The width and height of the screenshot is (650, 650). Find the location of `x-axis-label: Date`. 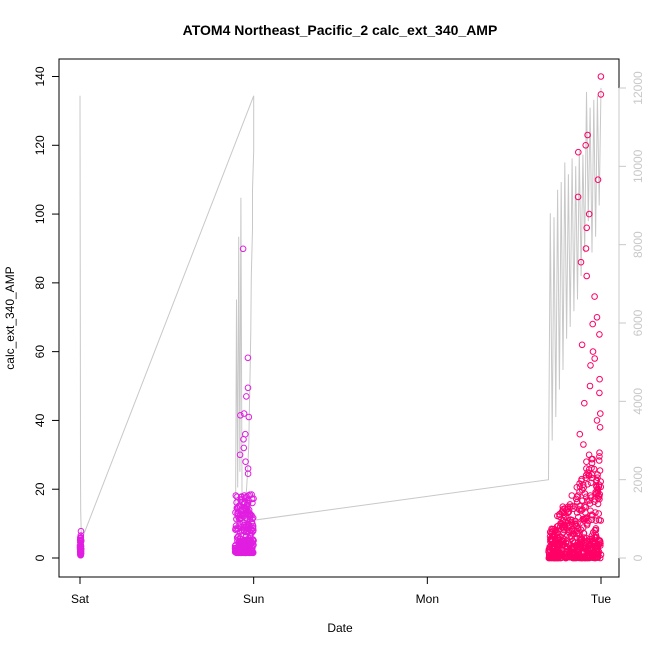

x-axis-label: Date is located at coordinates (340, 628).